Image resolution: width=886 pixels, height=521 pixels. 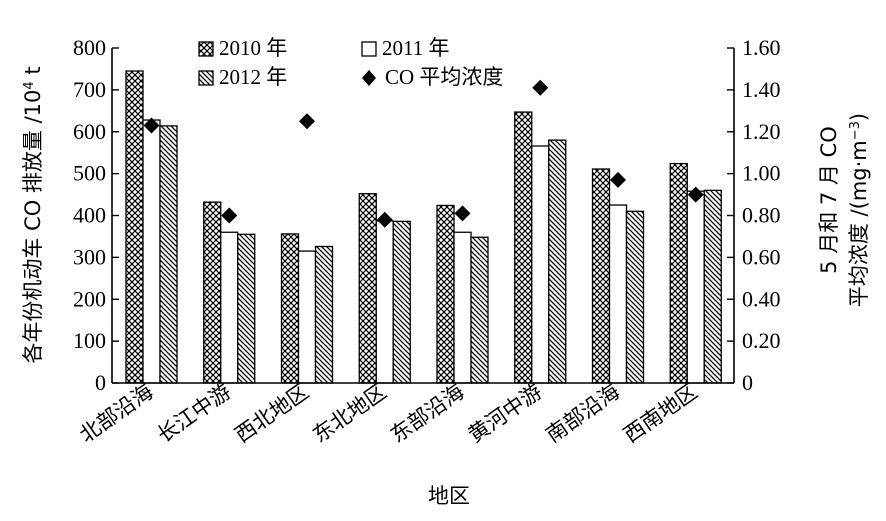 I want to click on x-tick-label: 东北地区, so click(x=349, y=413).